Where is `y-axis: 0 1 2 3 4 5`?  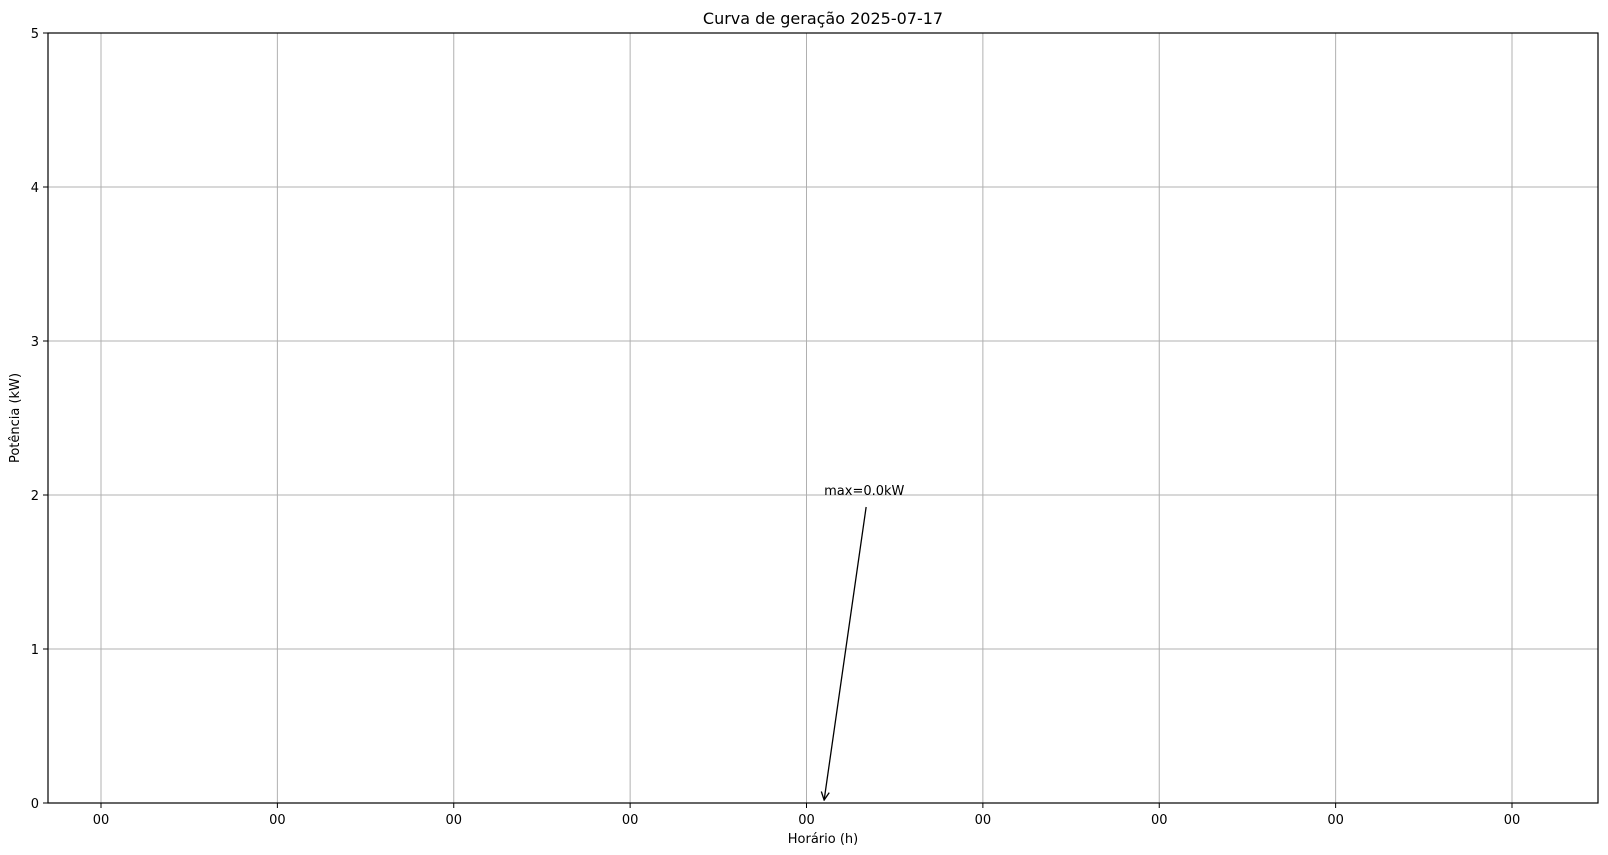
y-axis: 0 1 2 3 4 5 is located at coordinates (39, 419).